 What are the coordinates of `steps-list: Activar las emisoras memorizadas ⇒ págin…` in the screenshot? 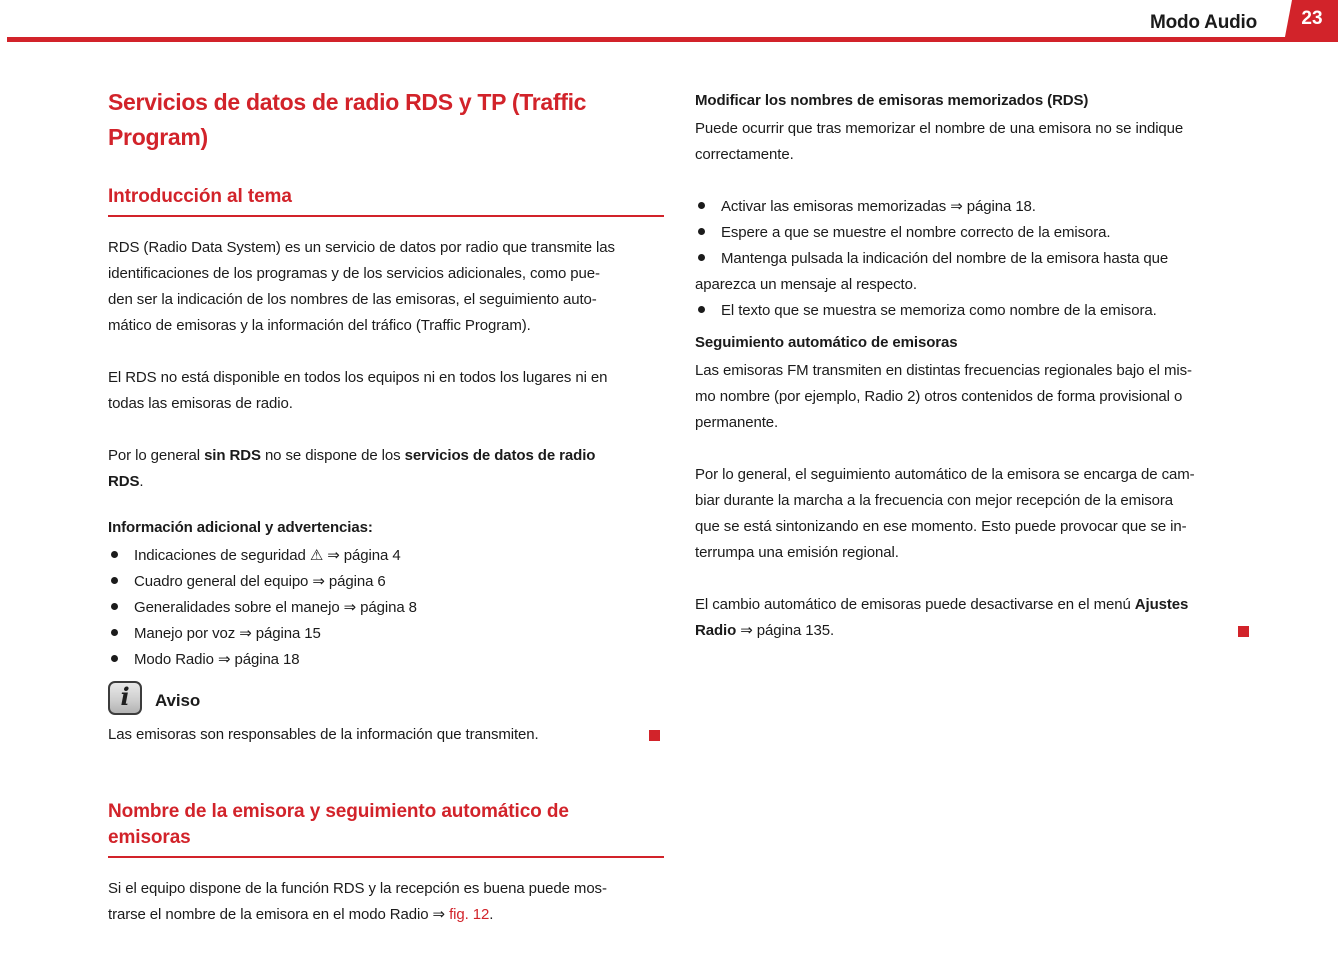 It's located at (973, 259).